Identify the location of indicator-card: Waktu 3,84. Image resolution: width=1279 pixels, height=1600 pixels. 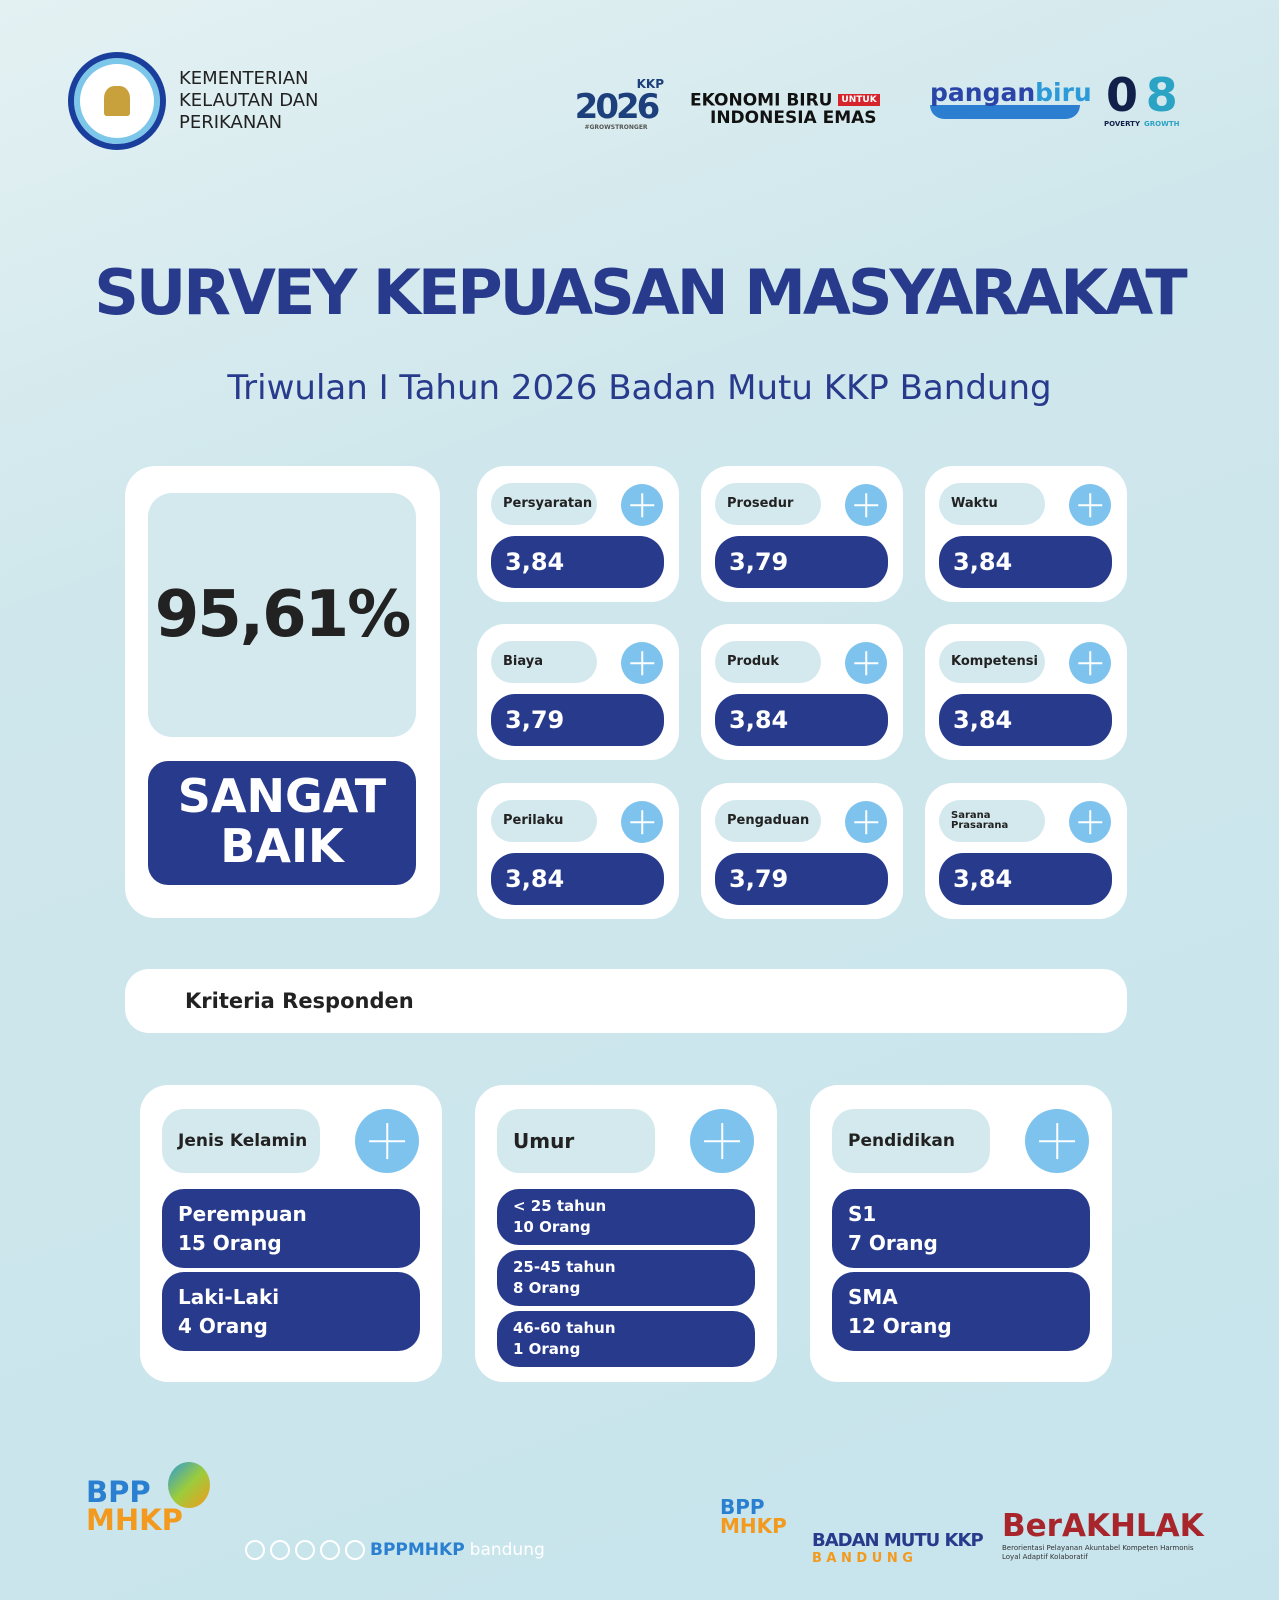
(1026, 534).